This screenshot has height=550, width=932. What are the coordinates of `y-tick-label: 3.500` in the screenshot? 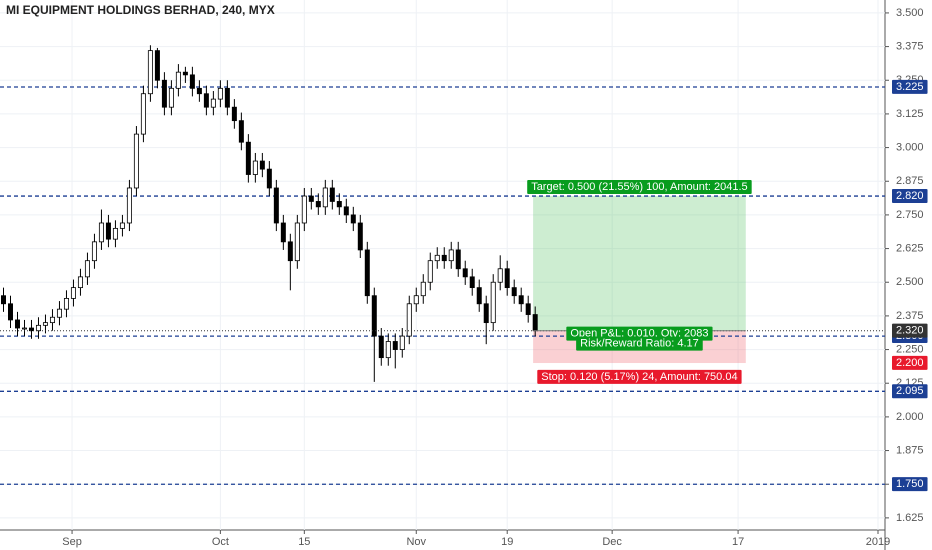 It's located at (910, 13).